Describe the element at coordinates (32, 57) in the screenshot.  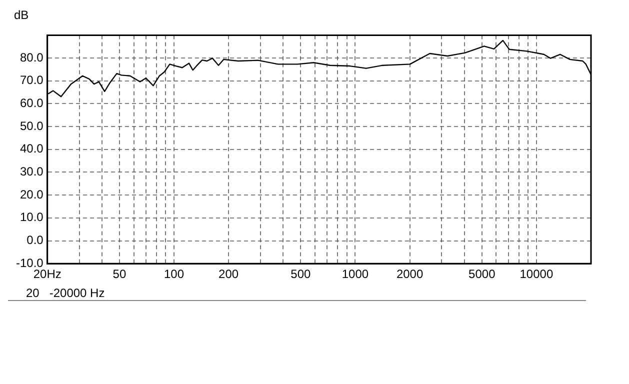
I see `y-tick-label: 80.0` at that location.